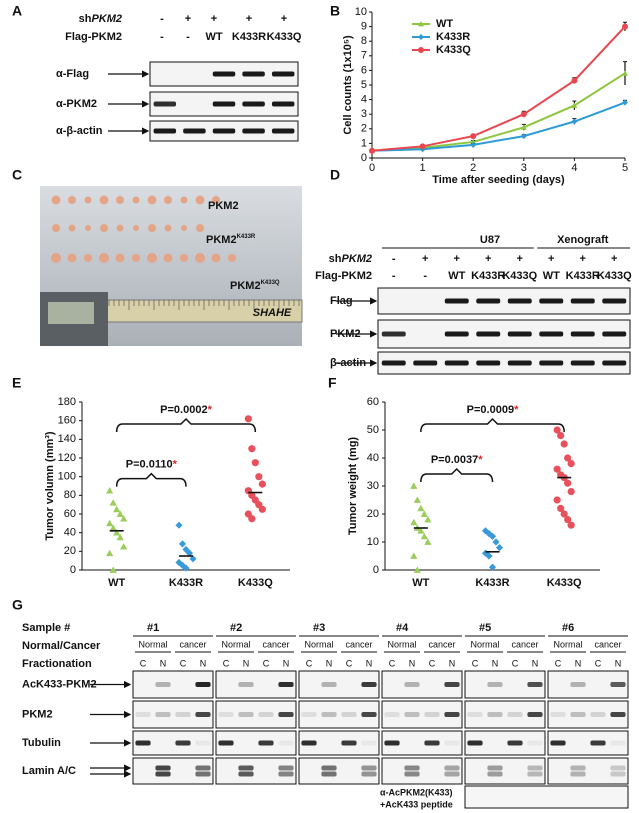 This screenshot has height=813, width=639. What do you see at coordinates (423, 168) in the screenshot?
I see `x-tick-label: 1` at bounding box center [423, 168].